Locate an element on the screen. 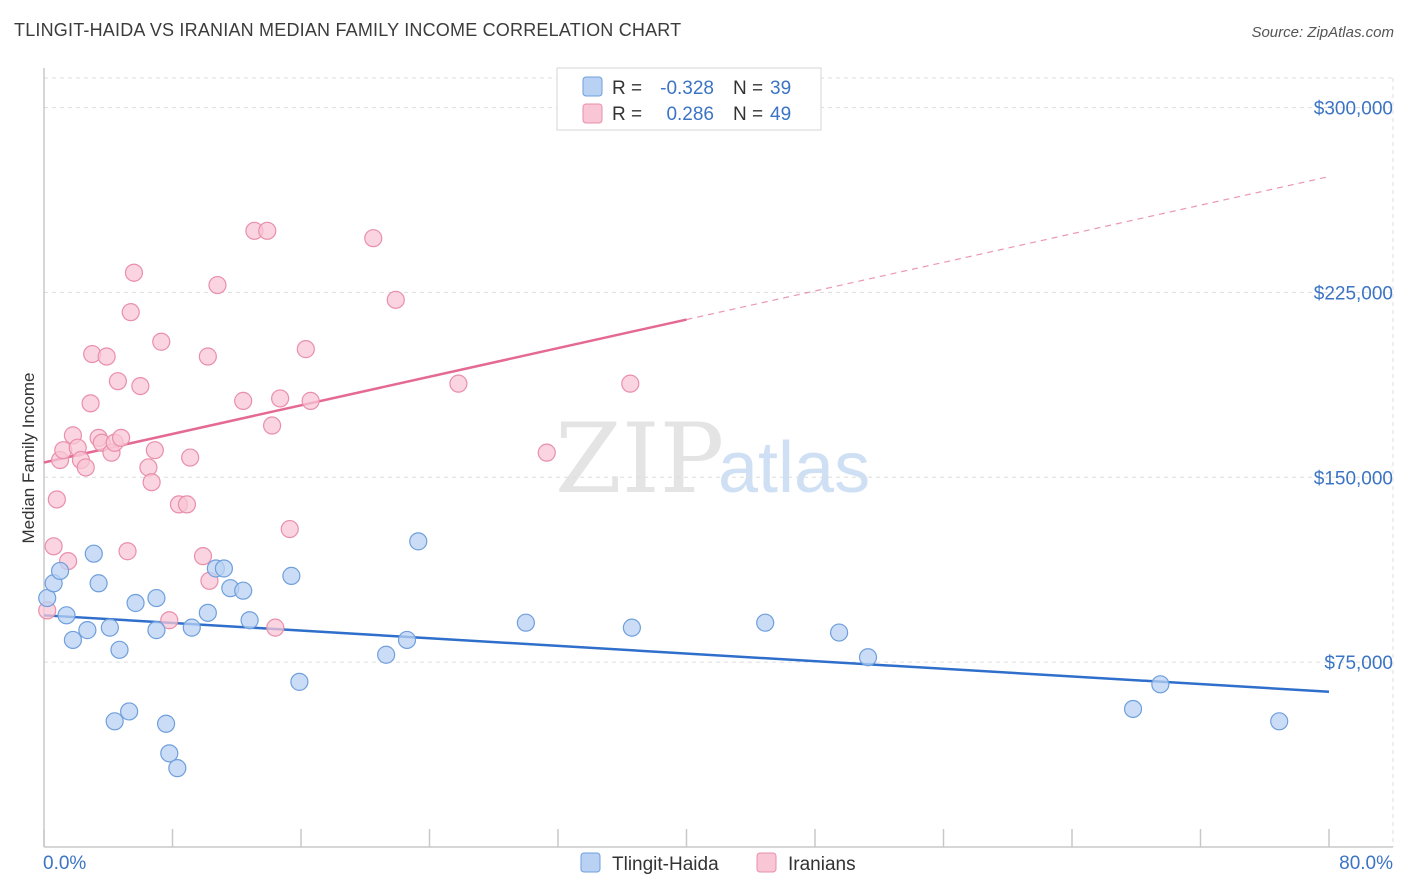 The height and width of the screenshot is (892, 1406). y-tick-label: $300,000 is located at coordinates (1353, 109).